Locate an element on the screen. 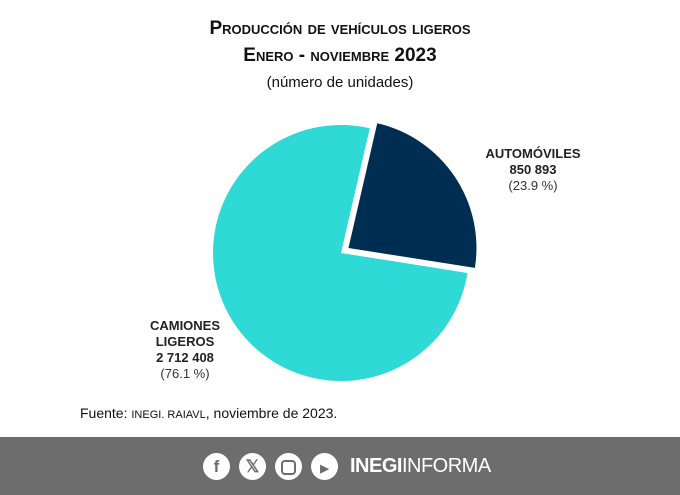 Image resolution: width=680 pixels, height=495 pixels. brand-bold: INEGI is located at coordinates (376, 466).